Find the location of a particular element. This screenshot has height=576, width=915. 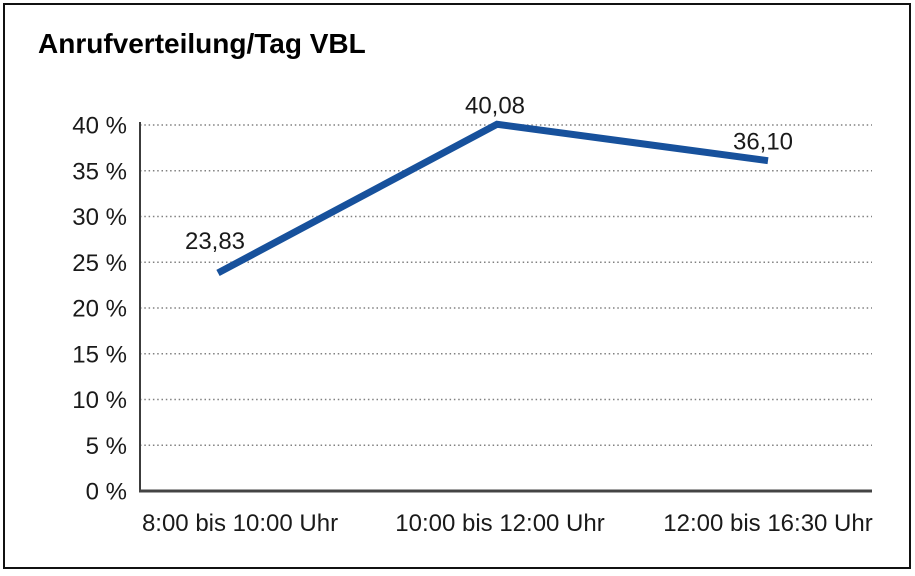

y-tick-label: 0 % is located at coordinates (106, 492).